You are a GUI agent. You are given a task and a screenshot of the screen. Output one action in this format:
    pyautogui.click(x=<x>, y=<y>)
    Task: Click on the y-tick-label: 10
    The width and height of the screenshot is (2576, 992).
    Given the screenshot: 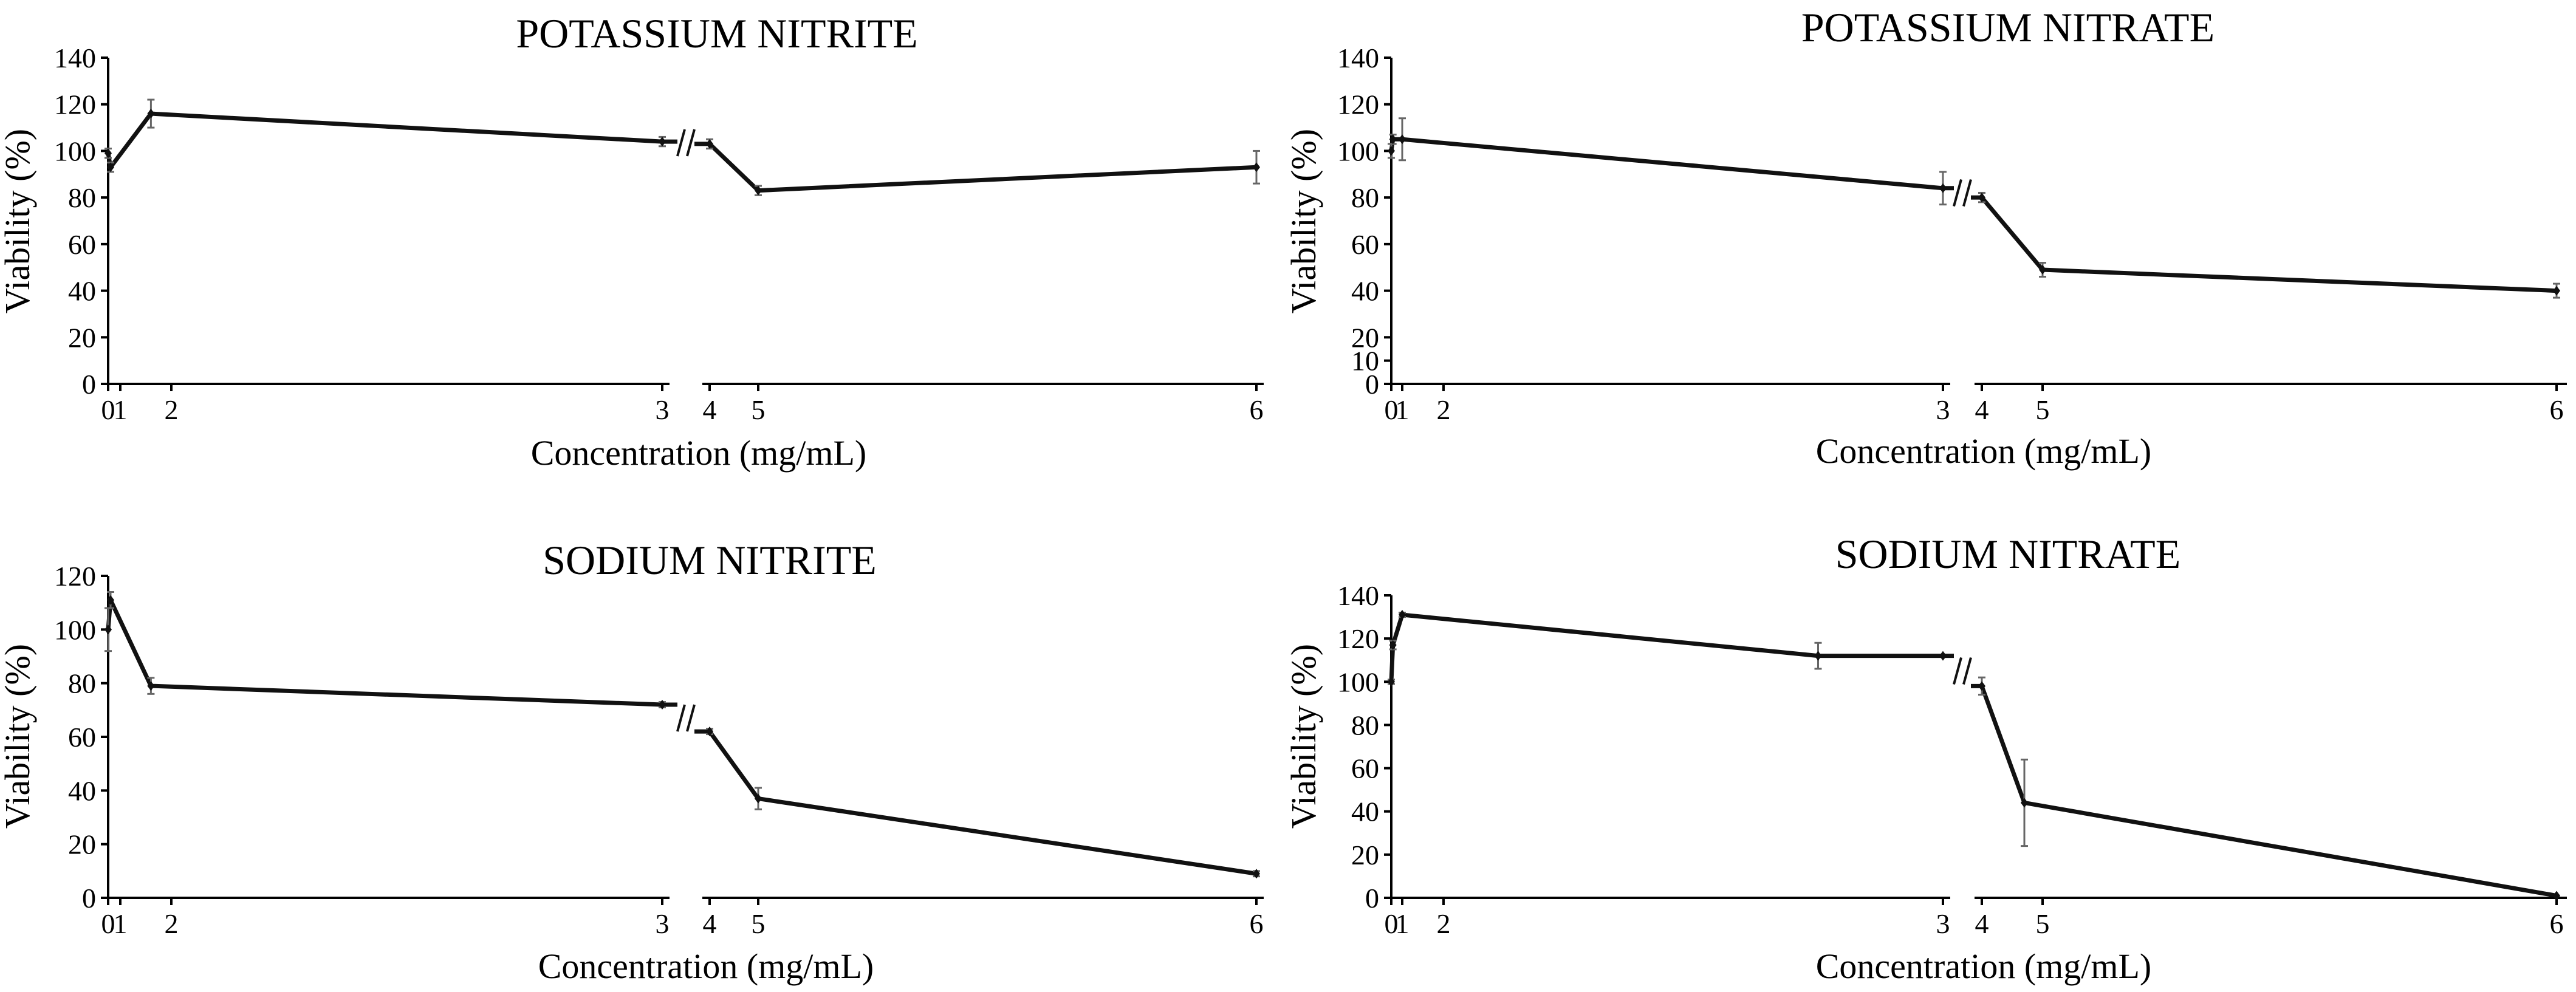 What is the action you would take?
    pyautogui.click(x=1365, y=361)
    